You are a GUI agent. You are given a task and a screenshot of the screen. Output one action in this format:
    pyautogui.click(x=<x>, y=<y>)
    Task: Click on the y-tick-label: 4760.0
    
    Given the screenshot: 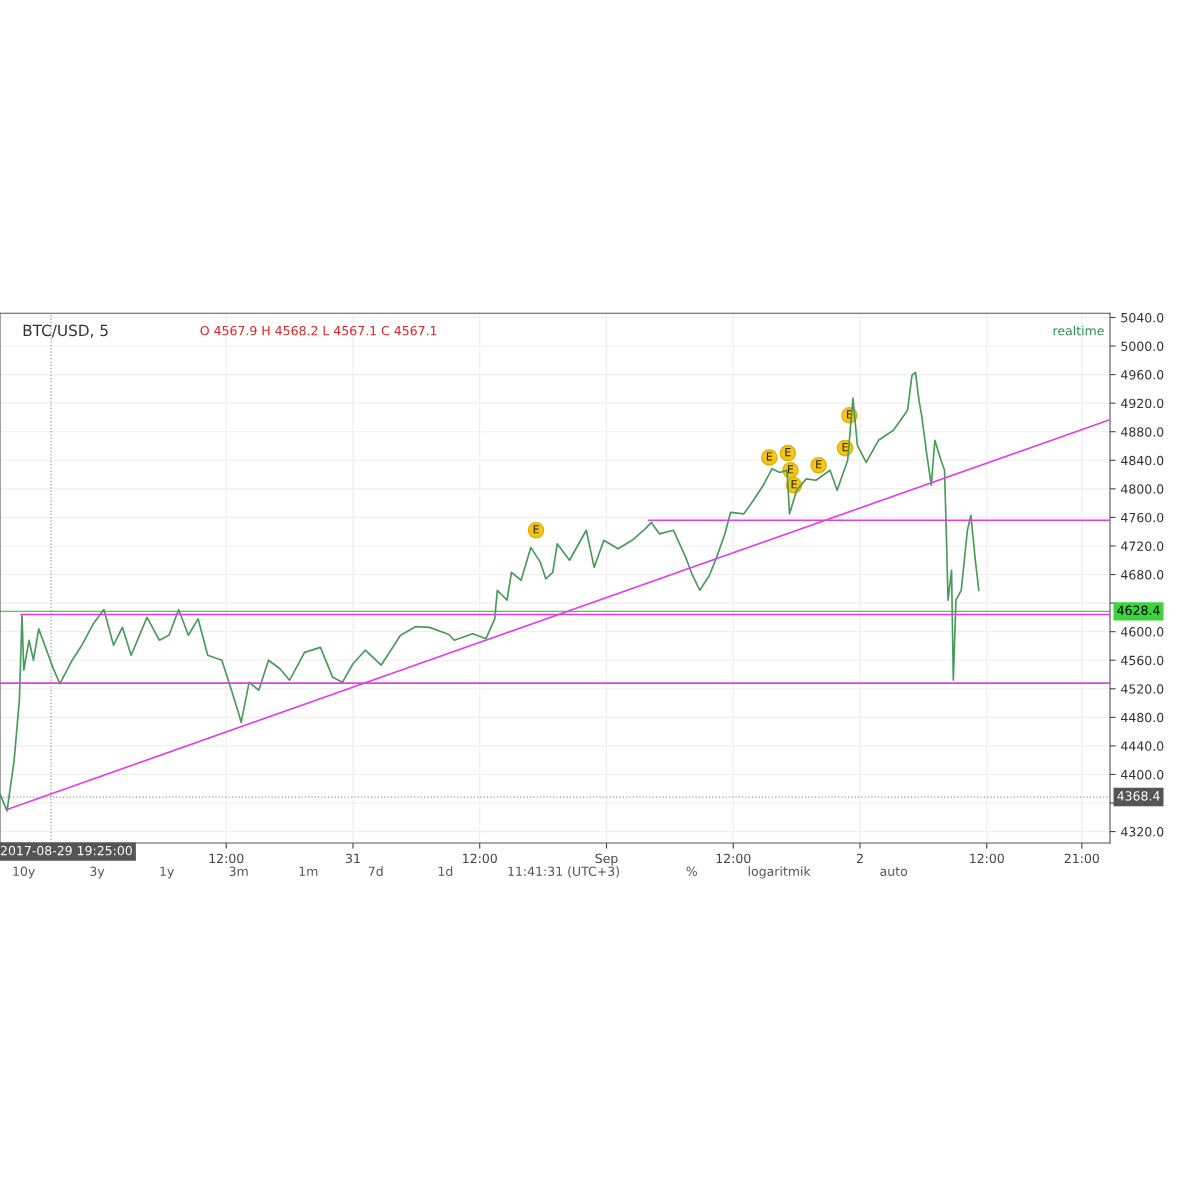 What is the action you would take?
    pyautogui.click(x=1142, y=517)
    